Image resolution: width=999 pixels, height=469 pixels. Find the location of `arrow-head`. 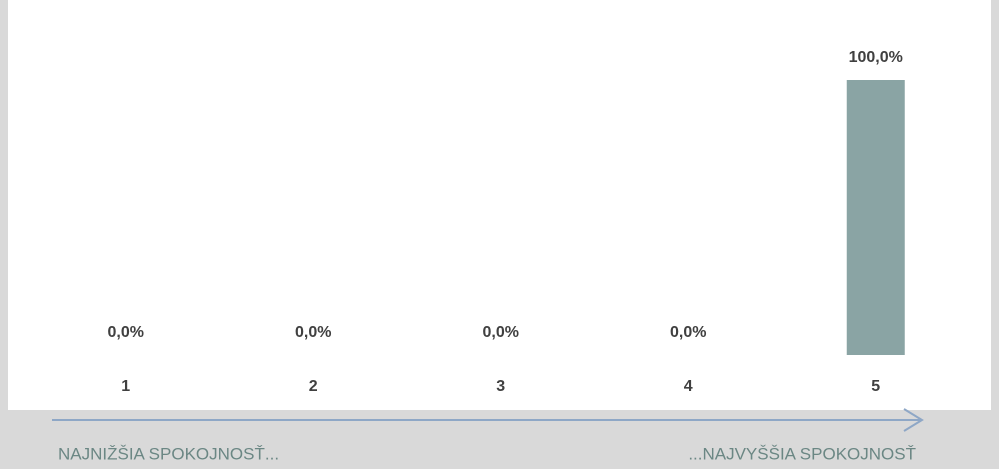

arrow-head is located at coordinates (913, 420).